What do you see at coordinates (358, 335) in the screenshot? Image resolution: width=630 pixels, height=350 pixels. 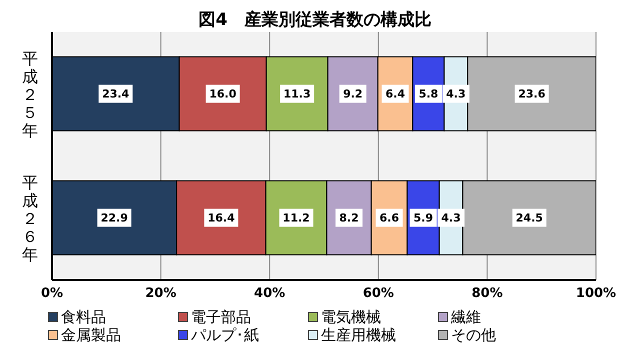 I see `legend-label: 生産用機械` at bounding box center [358, 335].